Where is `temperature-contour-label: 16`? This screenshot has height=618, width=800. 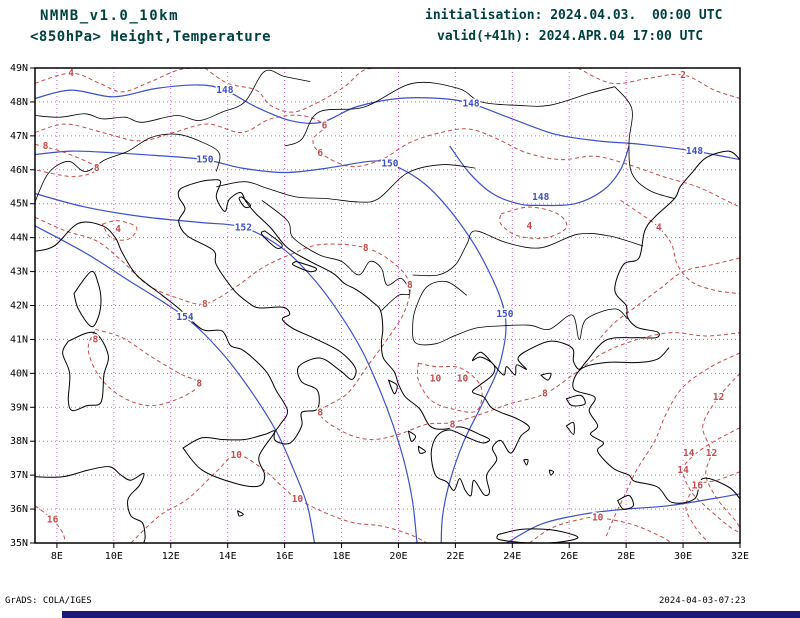 temperature-contour-label: 16 is located at coordinates (53, 519).